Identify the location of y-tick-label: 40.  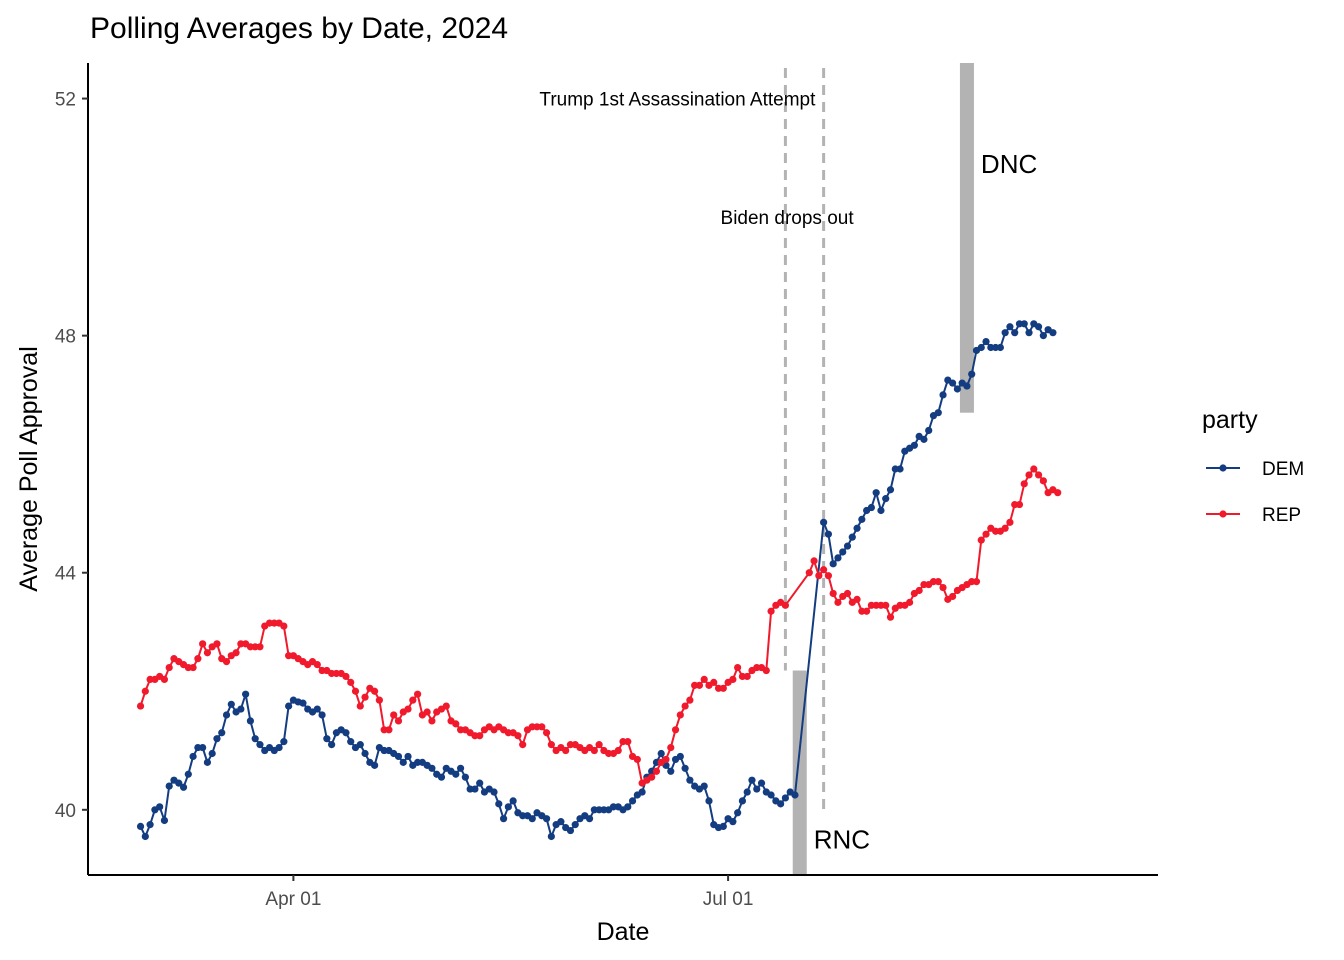
(65, 811).